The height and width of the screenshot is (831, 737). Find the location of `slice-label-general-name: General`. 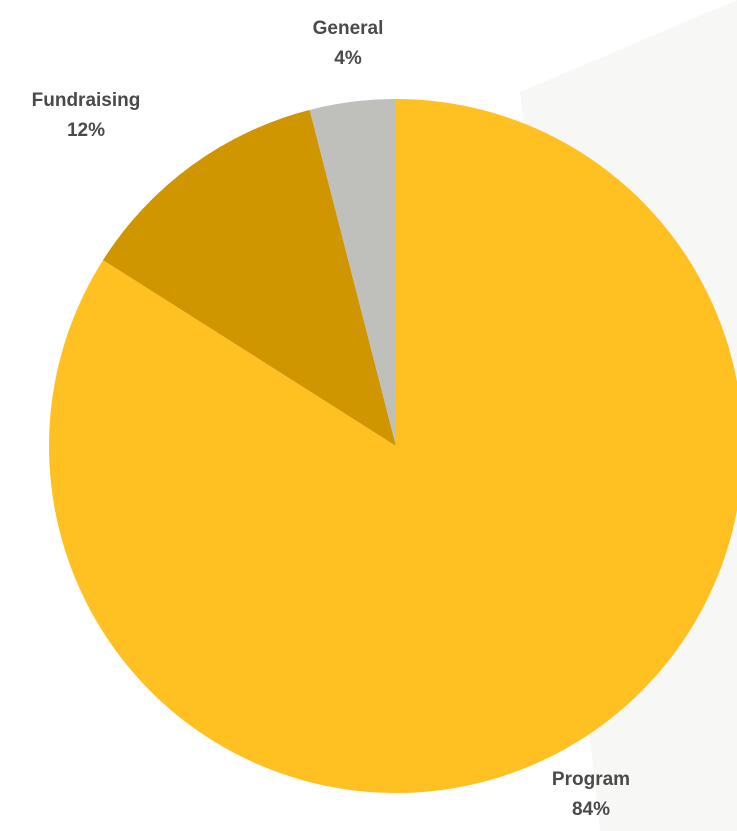

slice-label-general-name: General is located at coordinates (348, 28).